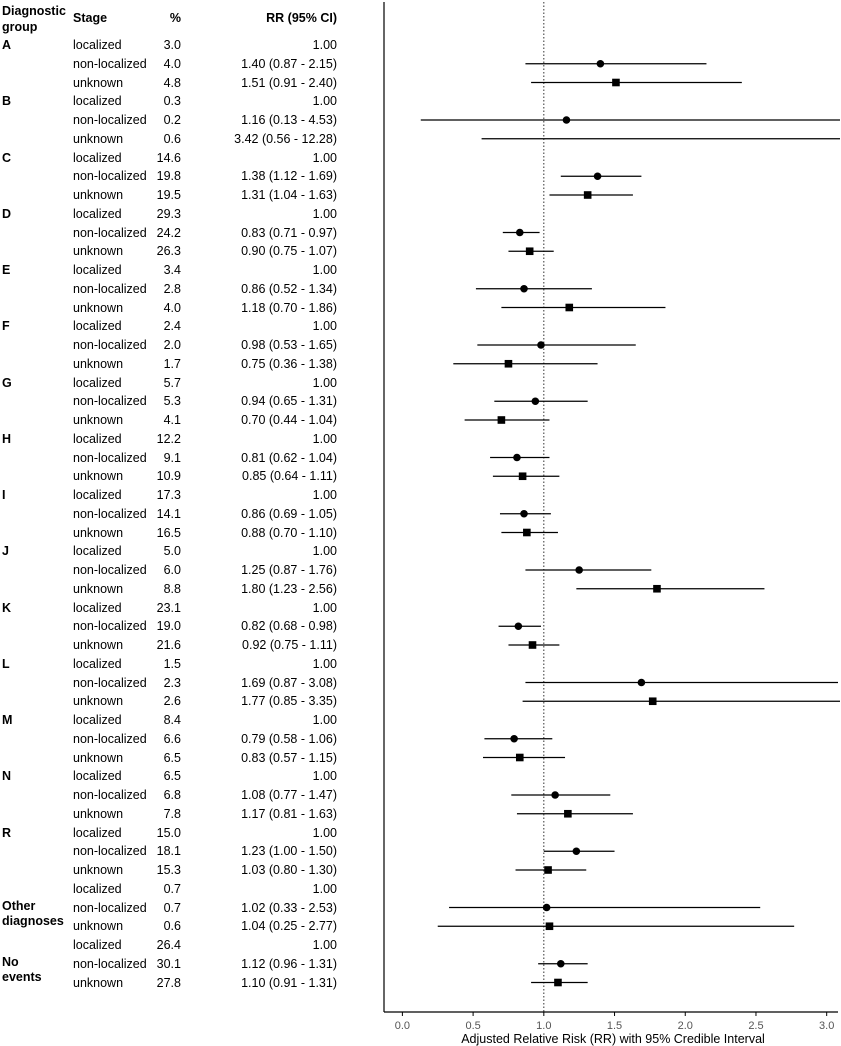 The width and height of the screenshot is (841, 1046). I want to click on stage-9-0: localized, so click(97, 551).